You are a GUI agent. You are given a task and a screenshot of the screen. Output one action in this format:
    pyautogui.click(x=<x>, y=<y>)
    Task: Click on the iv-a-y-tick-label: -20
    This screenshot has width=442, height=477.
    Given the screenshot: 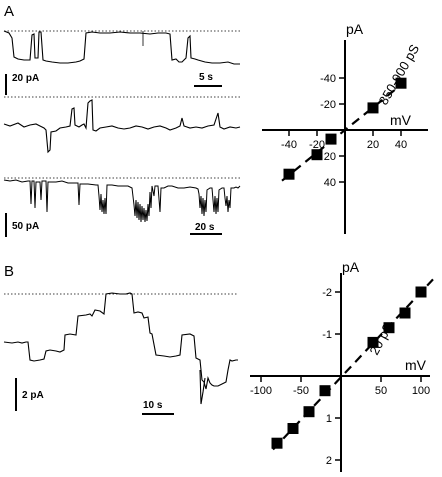 What is the action you would take?
    pyautogui.click(x=328, y=105)
    